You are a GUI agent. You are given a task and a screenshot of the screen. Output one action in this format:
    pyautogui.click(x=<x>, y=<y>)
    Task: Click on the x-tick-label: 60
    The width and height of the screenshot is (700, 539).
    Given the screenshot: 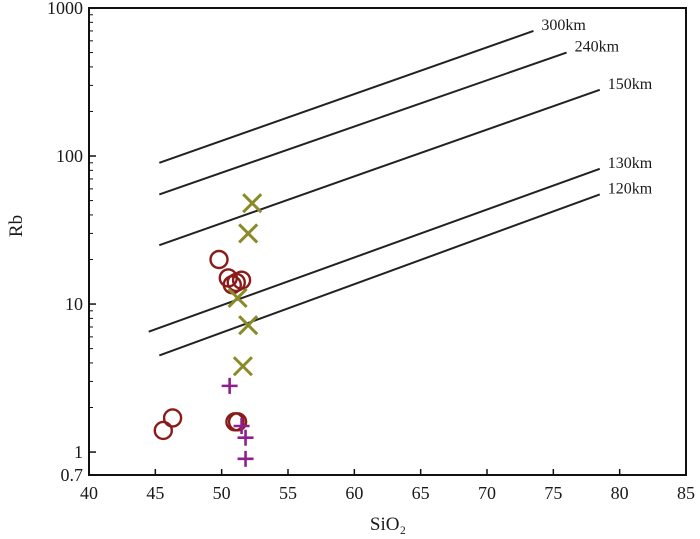 What is the action you would take?
    pyautogui.click(x=354, y=493)
    